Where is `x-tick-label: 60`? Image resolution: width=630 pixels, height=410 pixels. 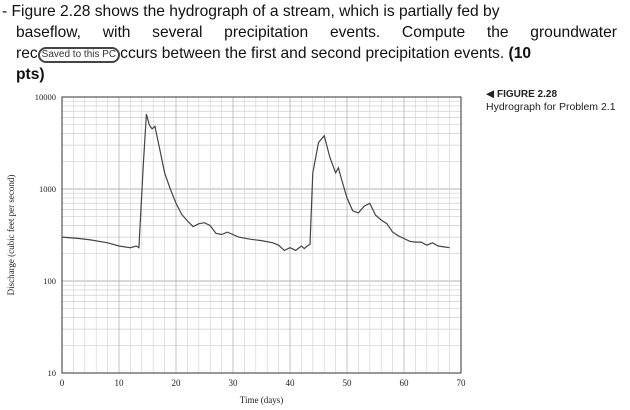 x-tick-label: 60 is located at coordinates (405, 383).